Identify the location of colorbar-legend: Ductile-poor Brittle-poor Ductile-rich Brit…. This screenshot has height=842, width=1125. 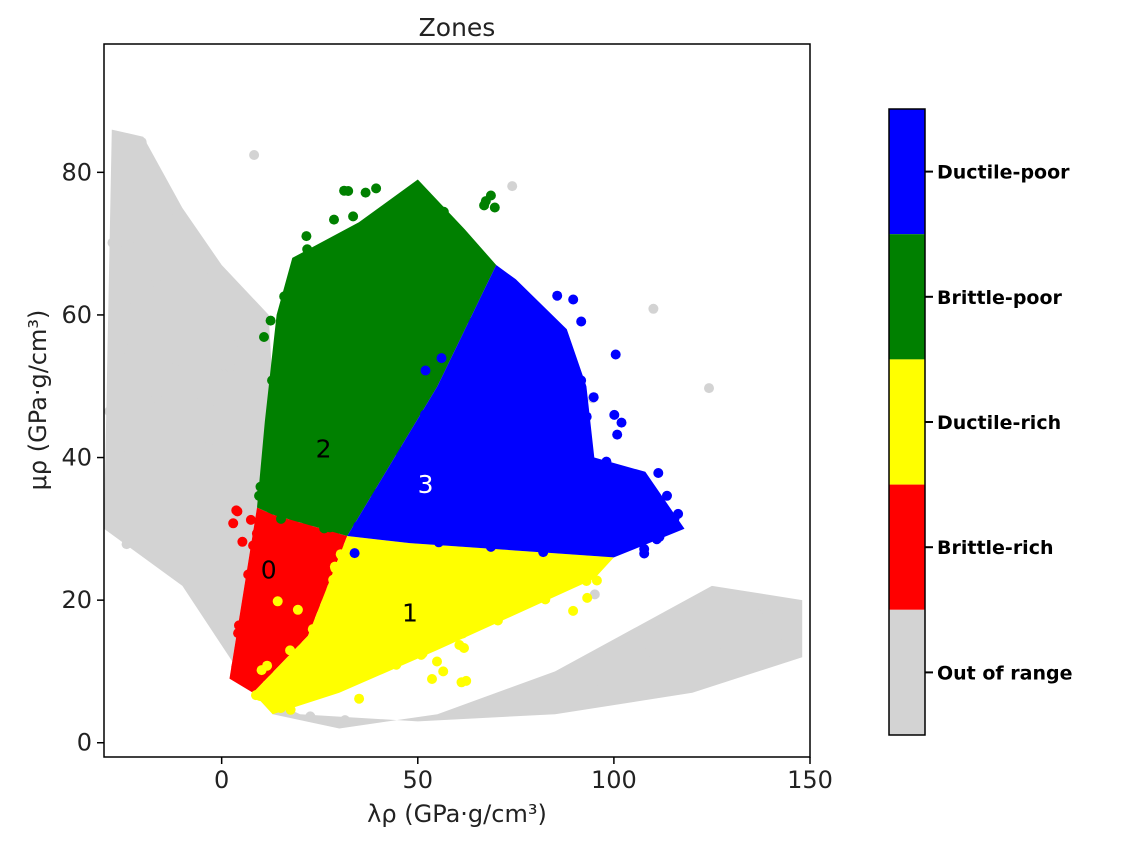
(980, 422).